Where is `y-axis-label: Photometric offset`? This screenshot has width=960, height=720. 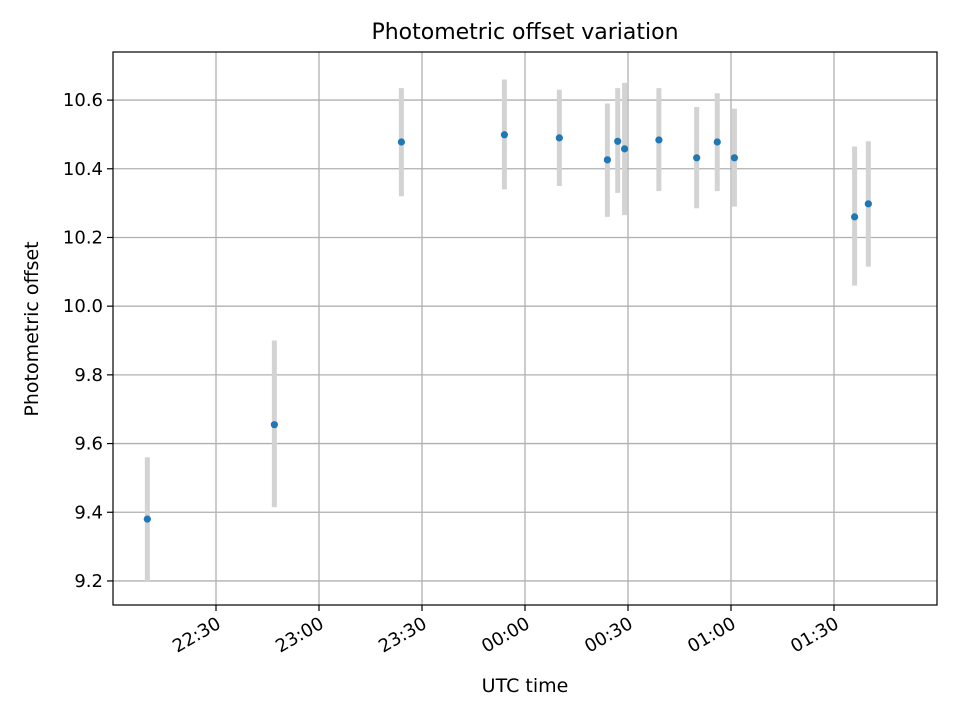
y-axis-label: Photometric offset is located at coordinates (32, 328).